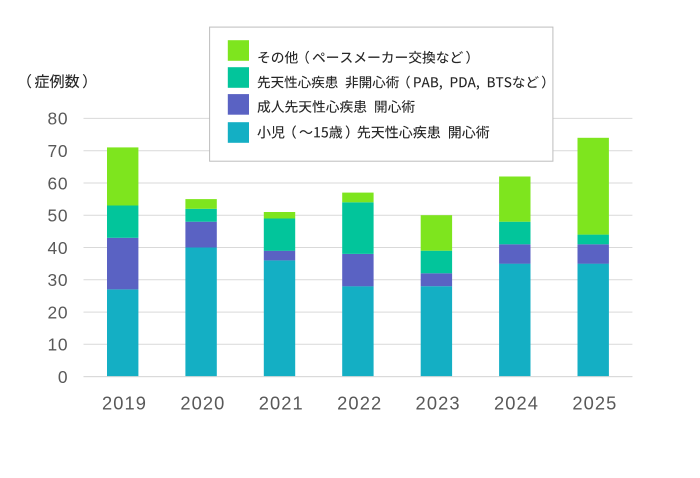  Describe the element at coordinates (57, 248) in the screenshot. I see `svg-text: 40` at that location.